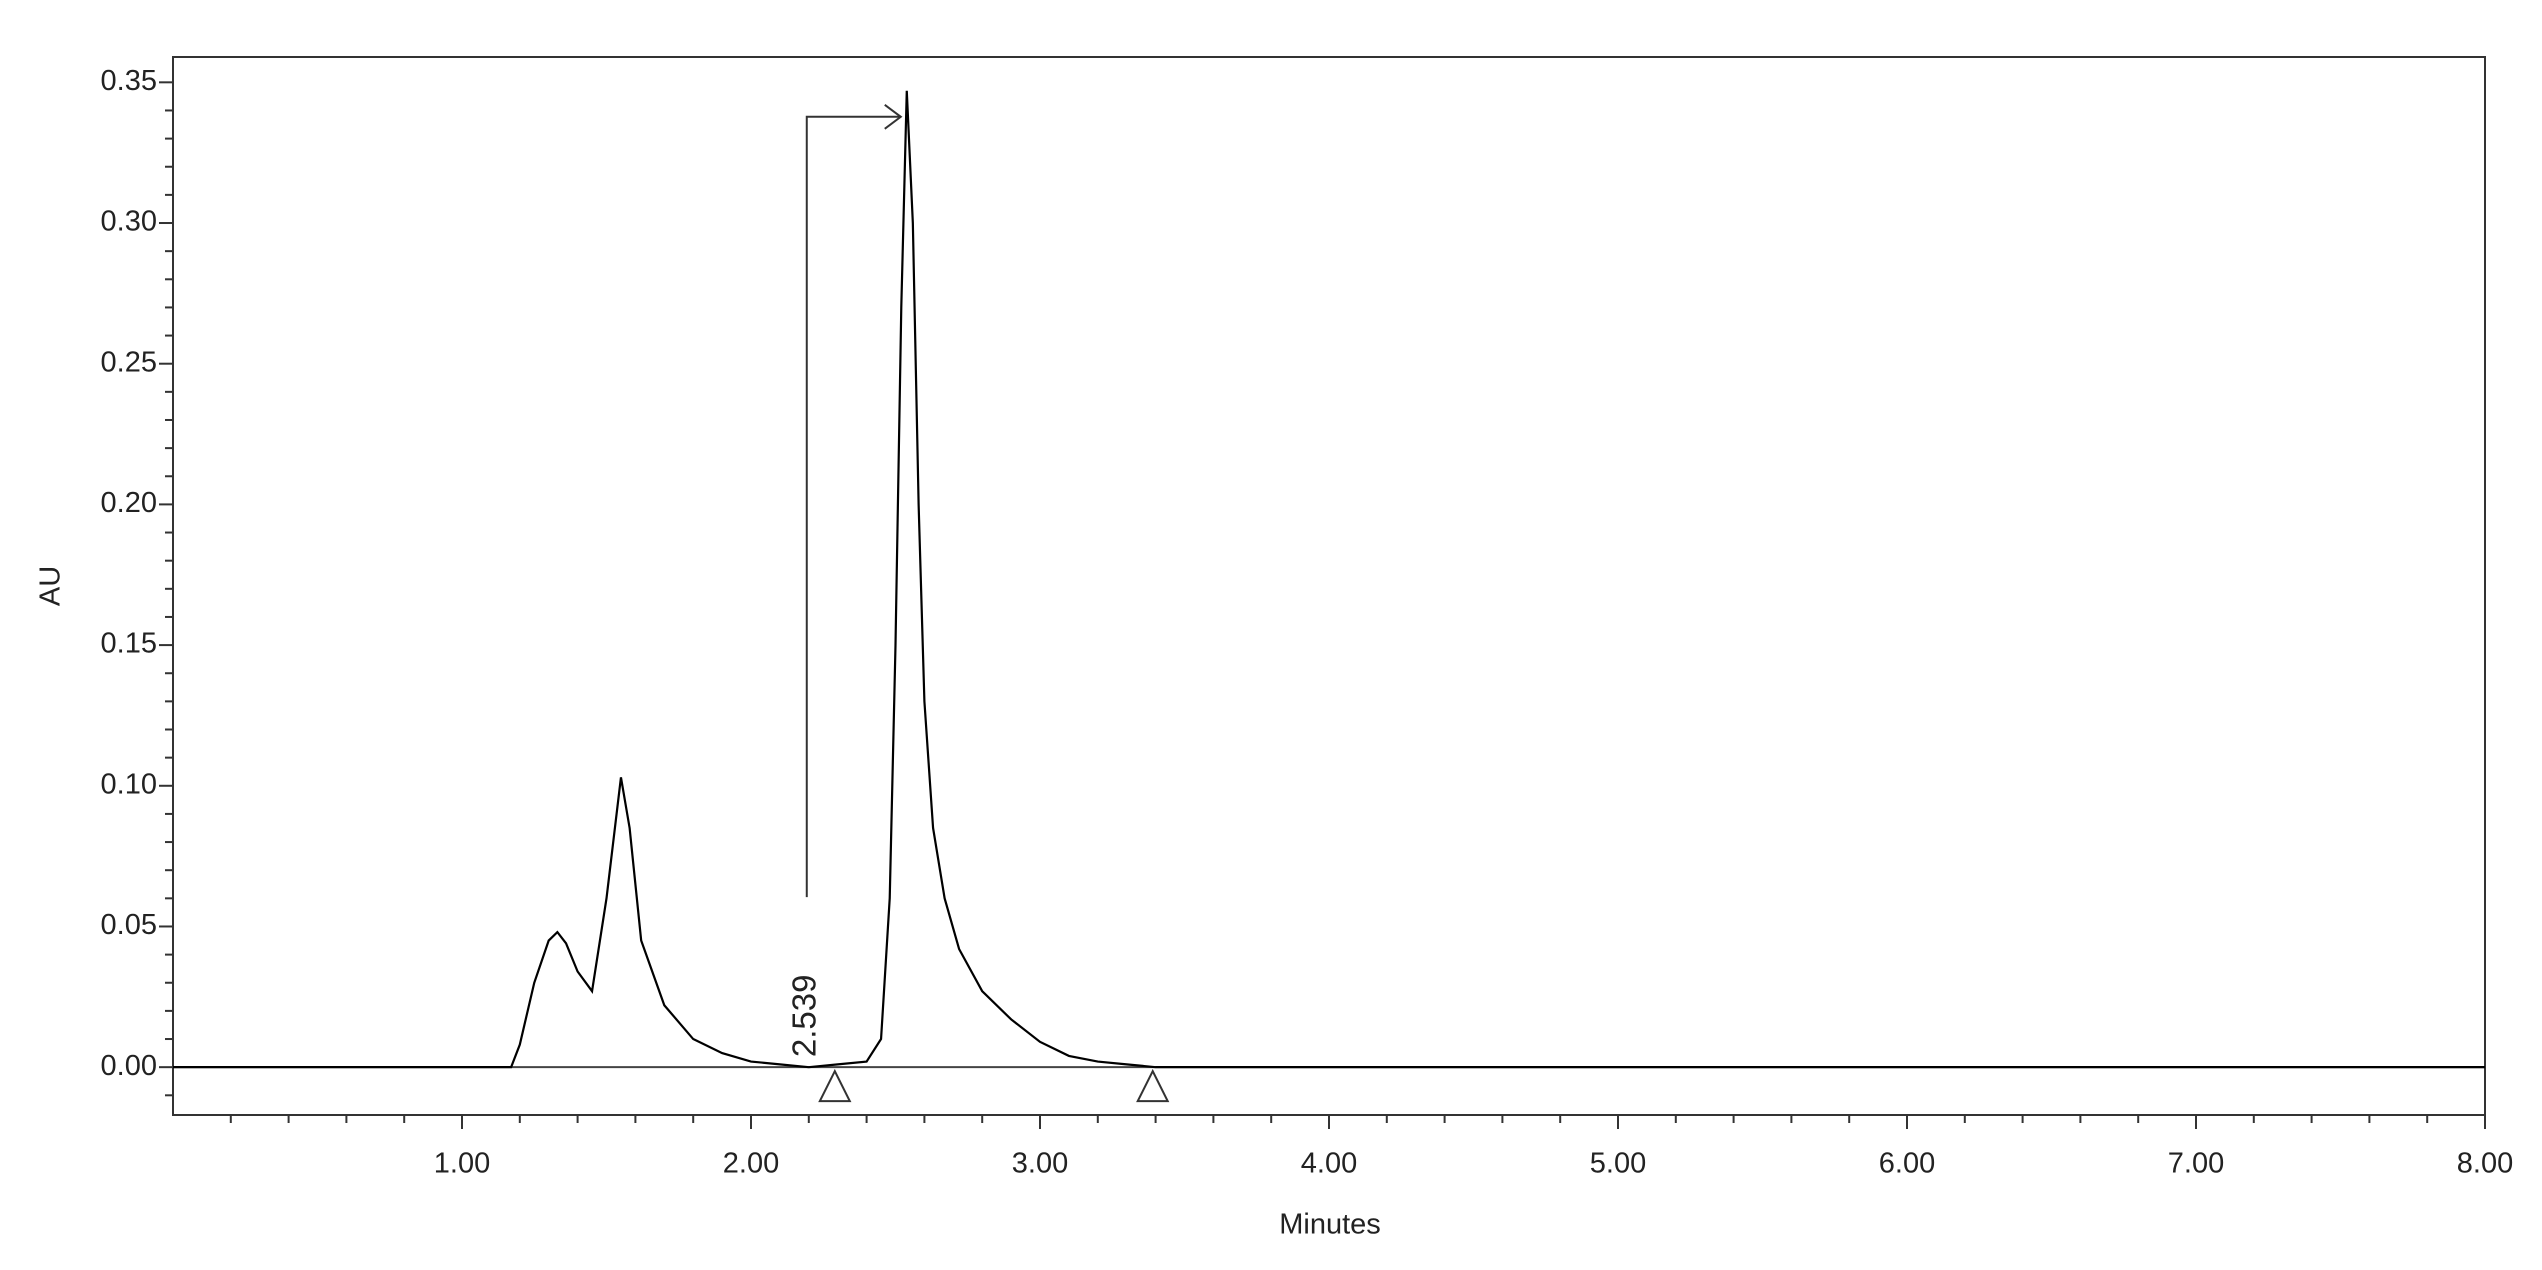 This screenshot has height=1270, width=2542. Describe the element at coordinates (129, 503) in the screenshot. I see `y-tick-label: 0.20` at that location.